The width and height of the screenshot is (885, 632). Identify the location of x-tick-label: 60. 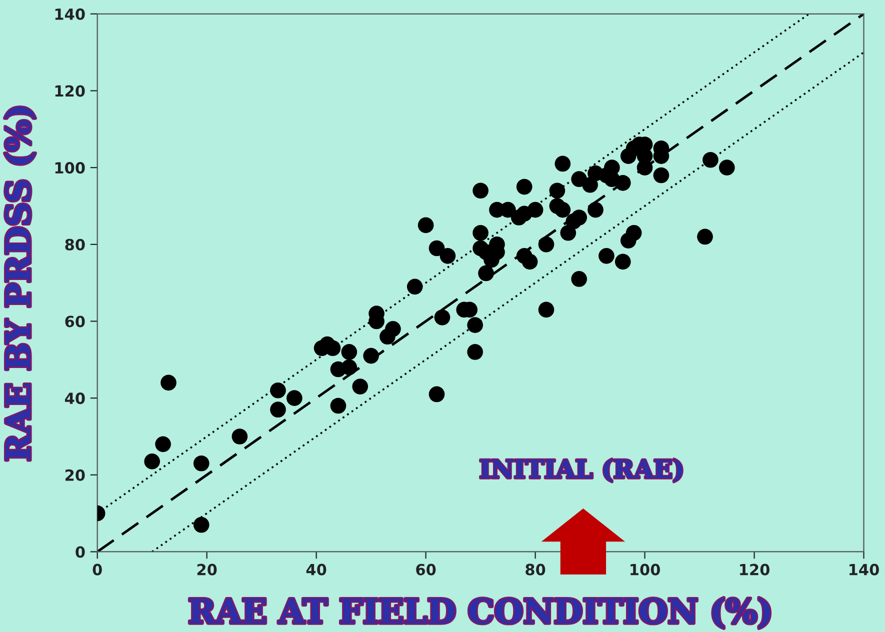
(426, 570).